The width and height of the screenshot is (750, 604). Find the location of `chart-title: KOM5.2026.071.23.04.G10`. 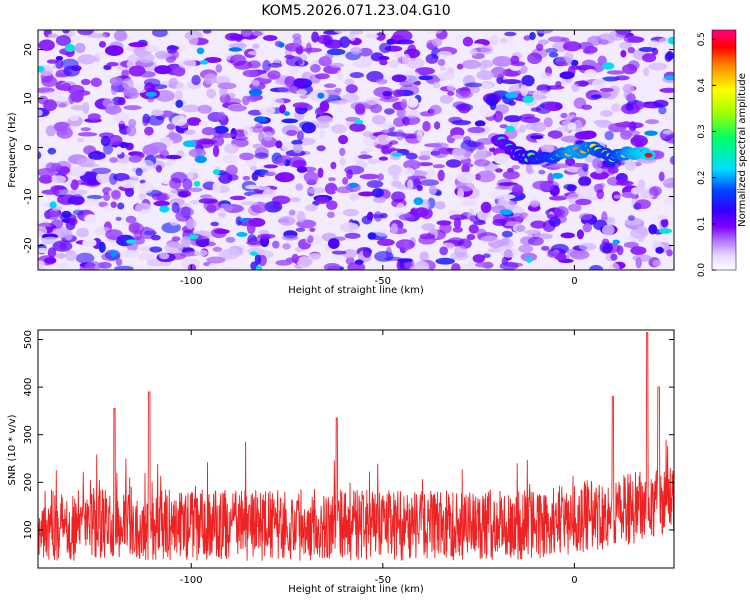

chart-title: KOM5.2026.071.23.04.G10 is located at coordinates (355, 11).